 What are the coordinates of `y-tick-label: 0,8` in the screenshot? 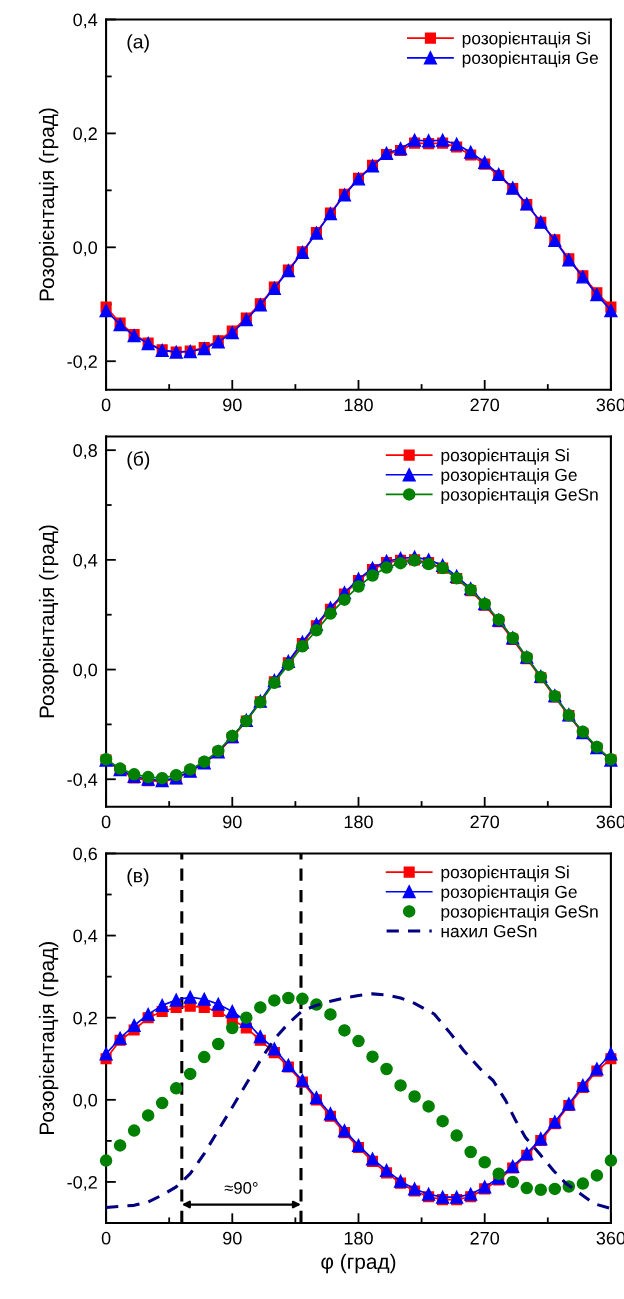 It's located at (85, 452).